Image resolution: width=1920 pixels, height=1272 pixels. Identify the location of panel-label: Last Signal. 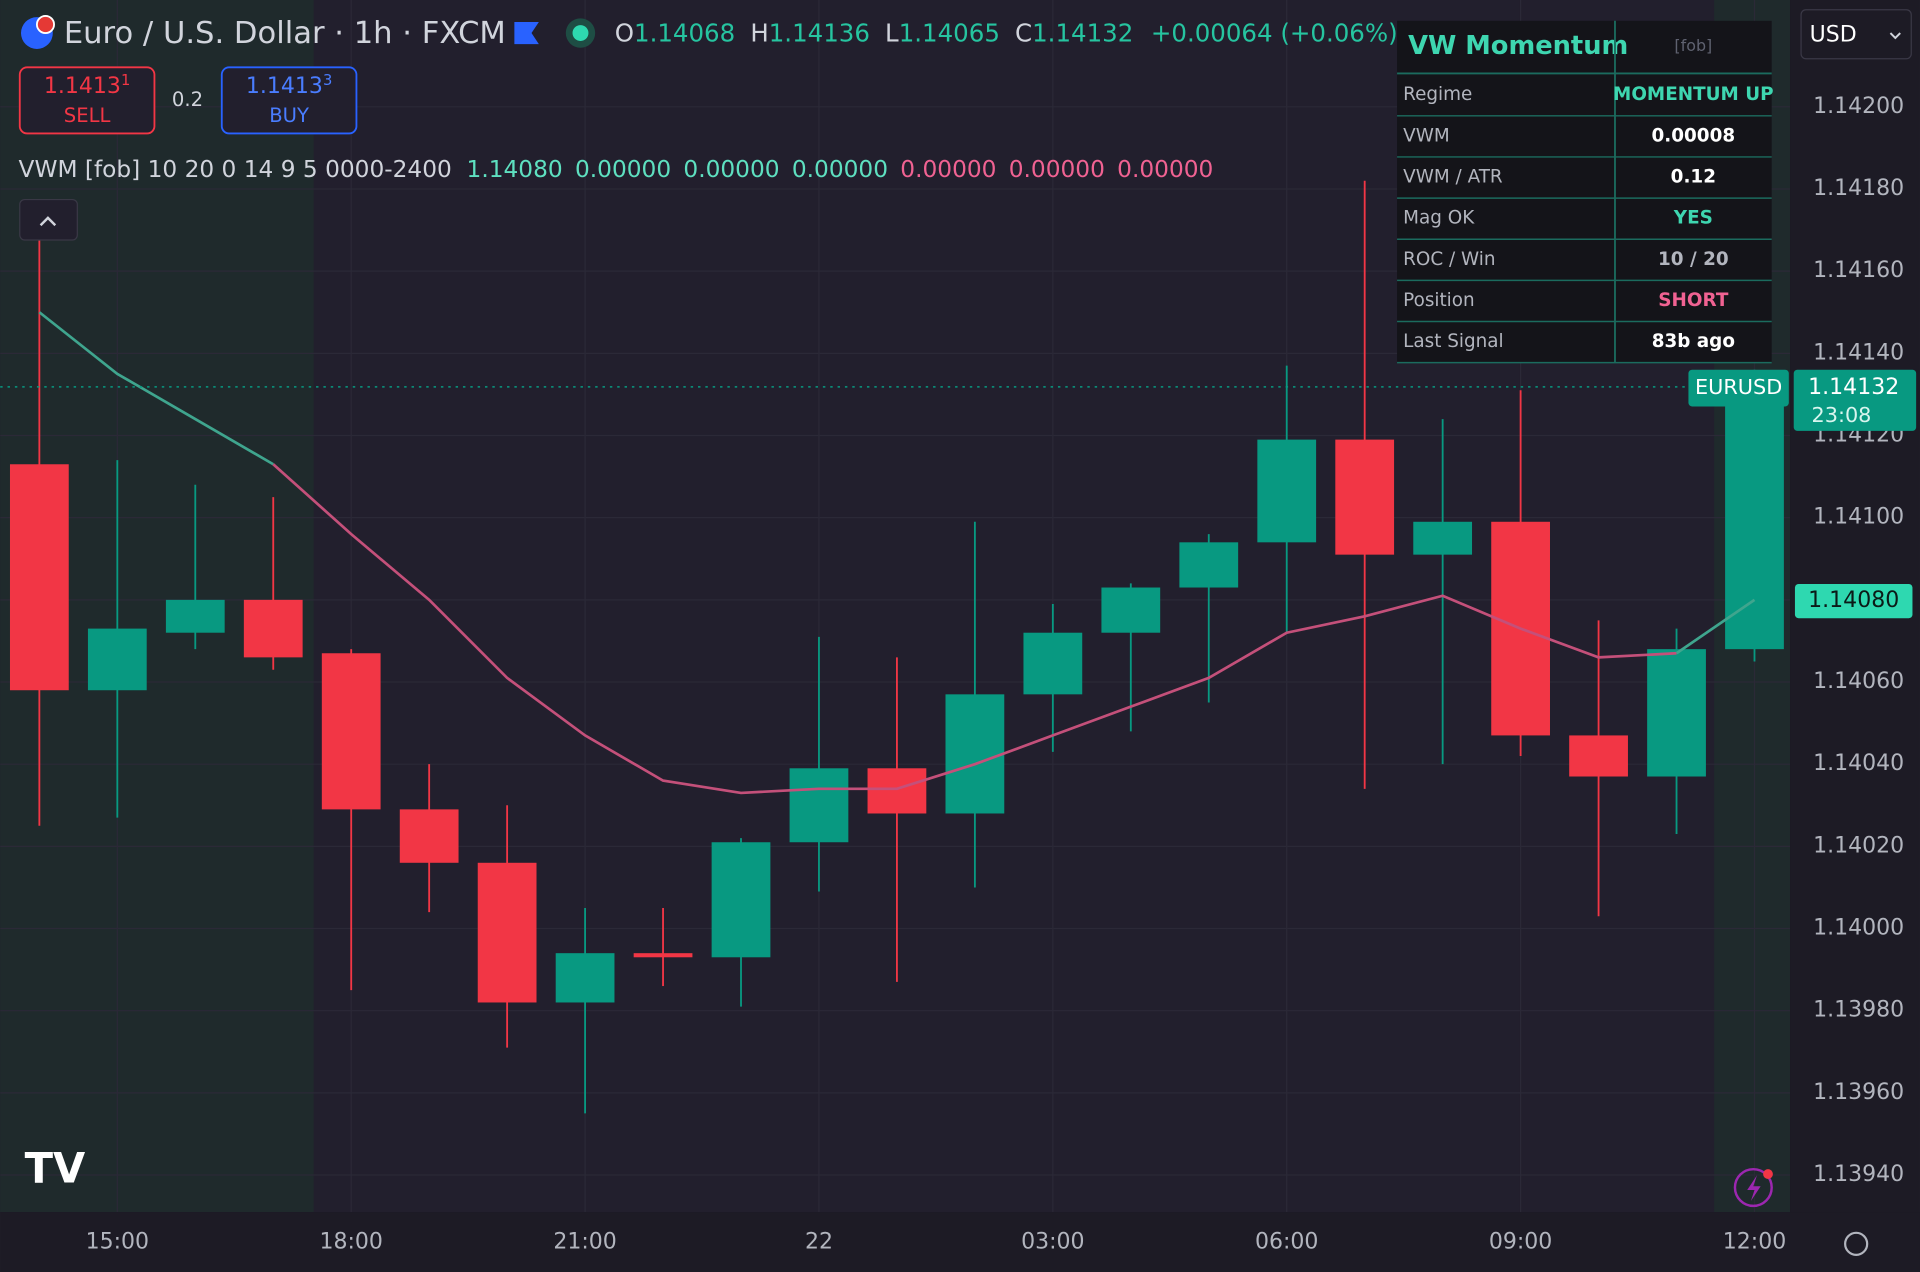
(1453, 341).